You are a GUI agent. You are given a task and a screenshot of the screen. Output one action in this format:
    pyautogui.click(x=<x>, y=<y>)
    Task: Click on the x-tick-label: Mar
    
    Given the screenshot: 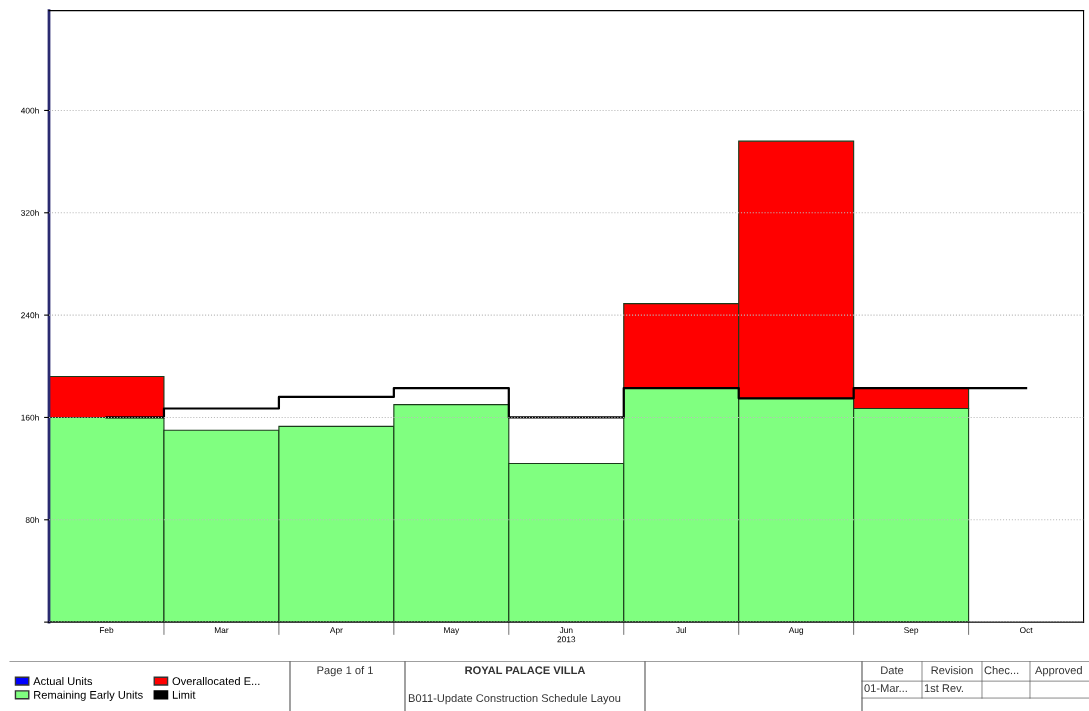 What is the action you would take?
    pyautogui.click(x=221, y=630)
    